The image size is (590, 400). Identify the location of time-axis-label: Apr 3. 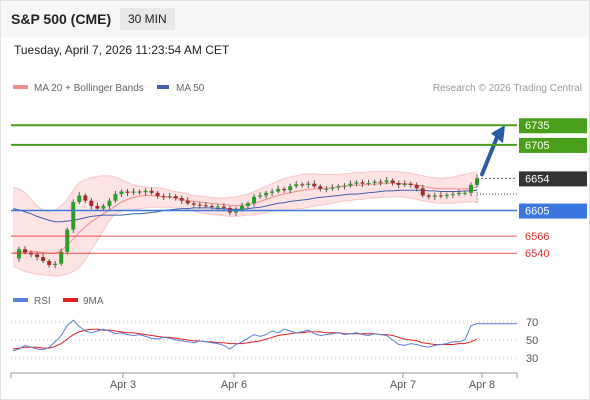
(123, 385).